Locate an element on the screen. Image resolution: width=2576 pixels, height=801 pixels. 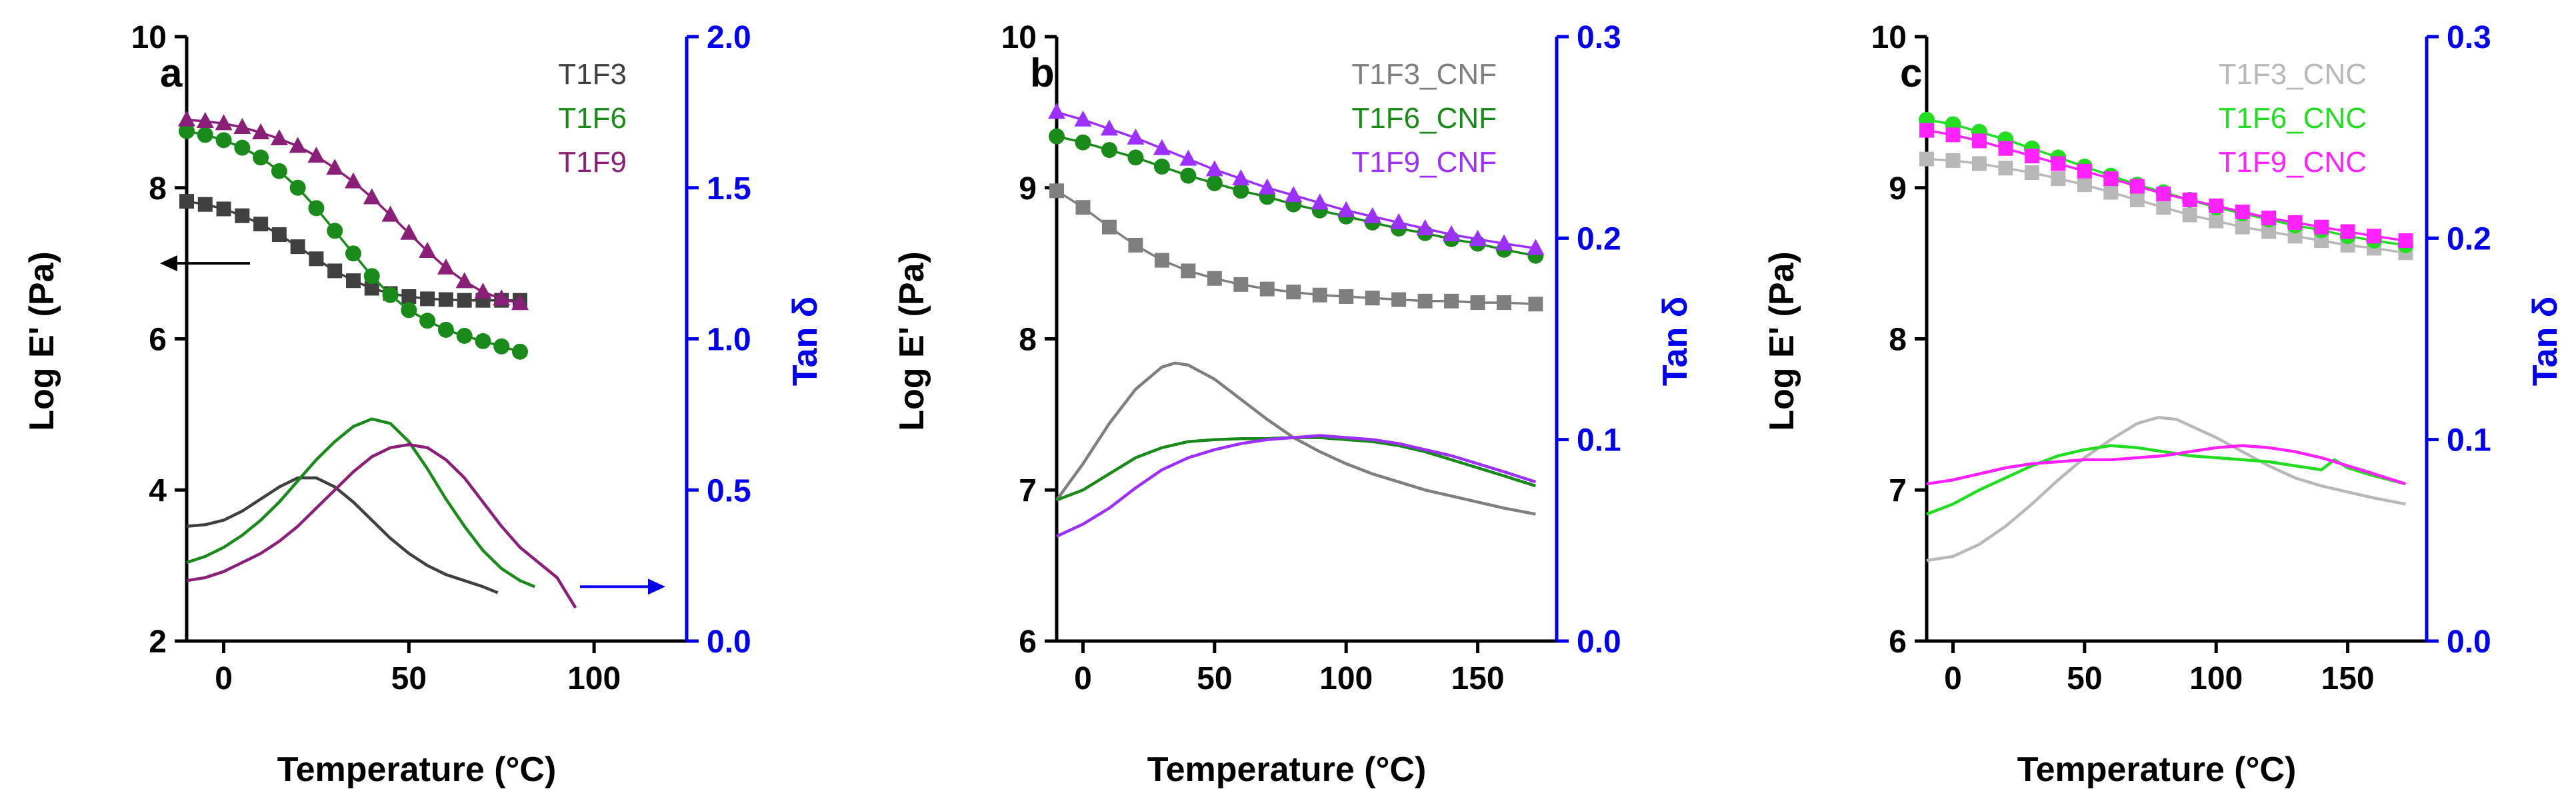
panel-b-t1f9-cnf-tan-line is located at coordinates (1296, 486).